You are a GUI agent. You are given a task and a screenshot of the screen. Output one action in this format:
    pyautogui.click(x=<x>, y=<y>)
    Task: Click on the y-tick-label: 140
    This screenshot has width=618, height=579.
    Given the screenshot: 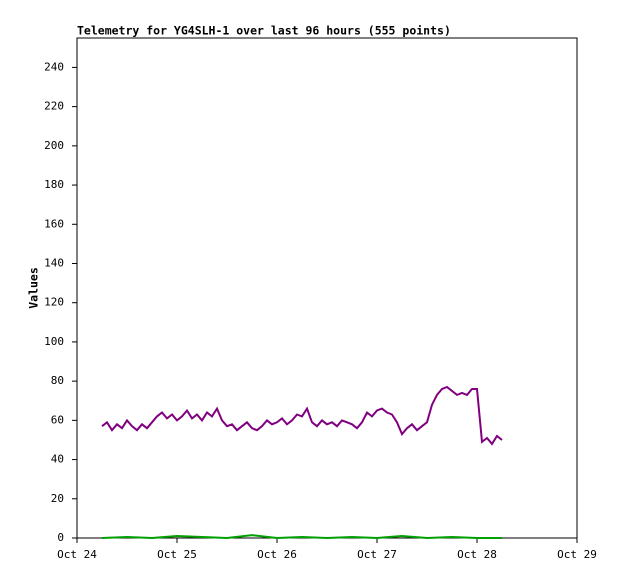 What is the action you would take?
    pyautogui.click(x=54, y=262)
    